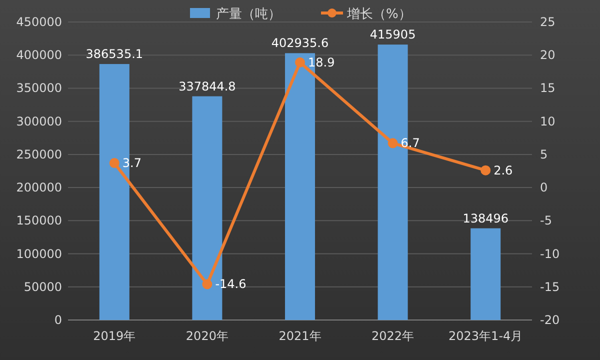 This screenshot has width=600, height=360. Describe the element at coordinates (39, 187) in the screenshot. I see `y-tick-label: 200000` at that location.